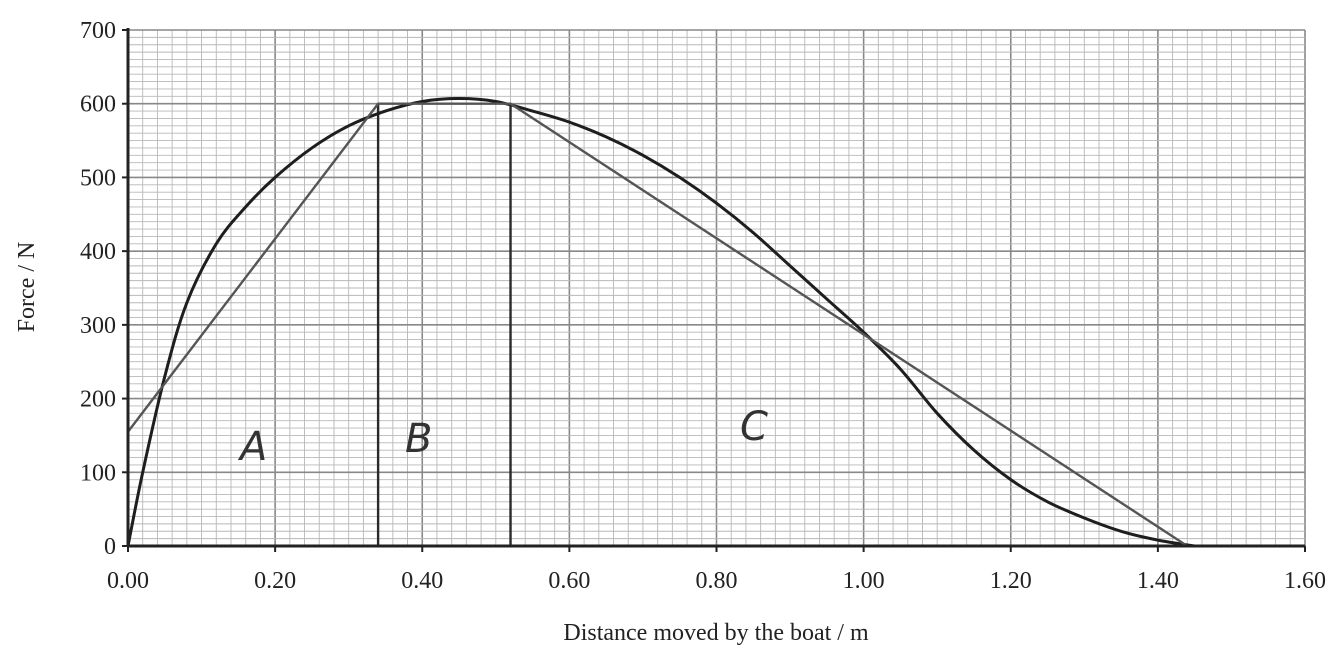  What do you see at coordinates (98, 473) in the screenshot?
I see `y-tick-label: 100` at bounding box center [98, 473].